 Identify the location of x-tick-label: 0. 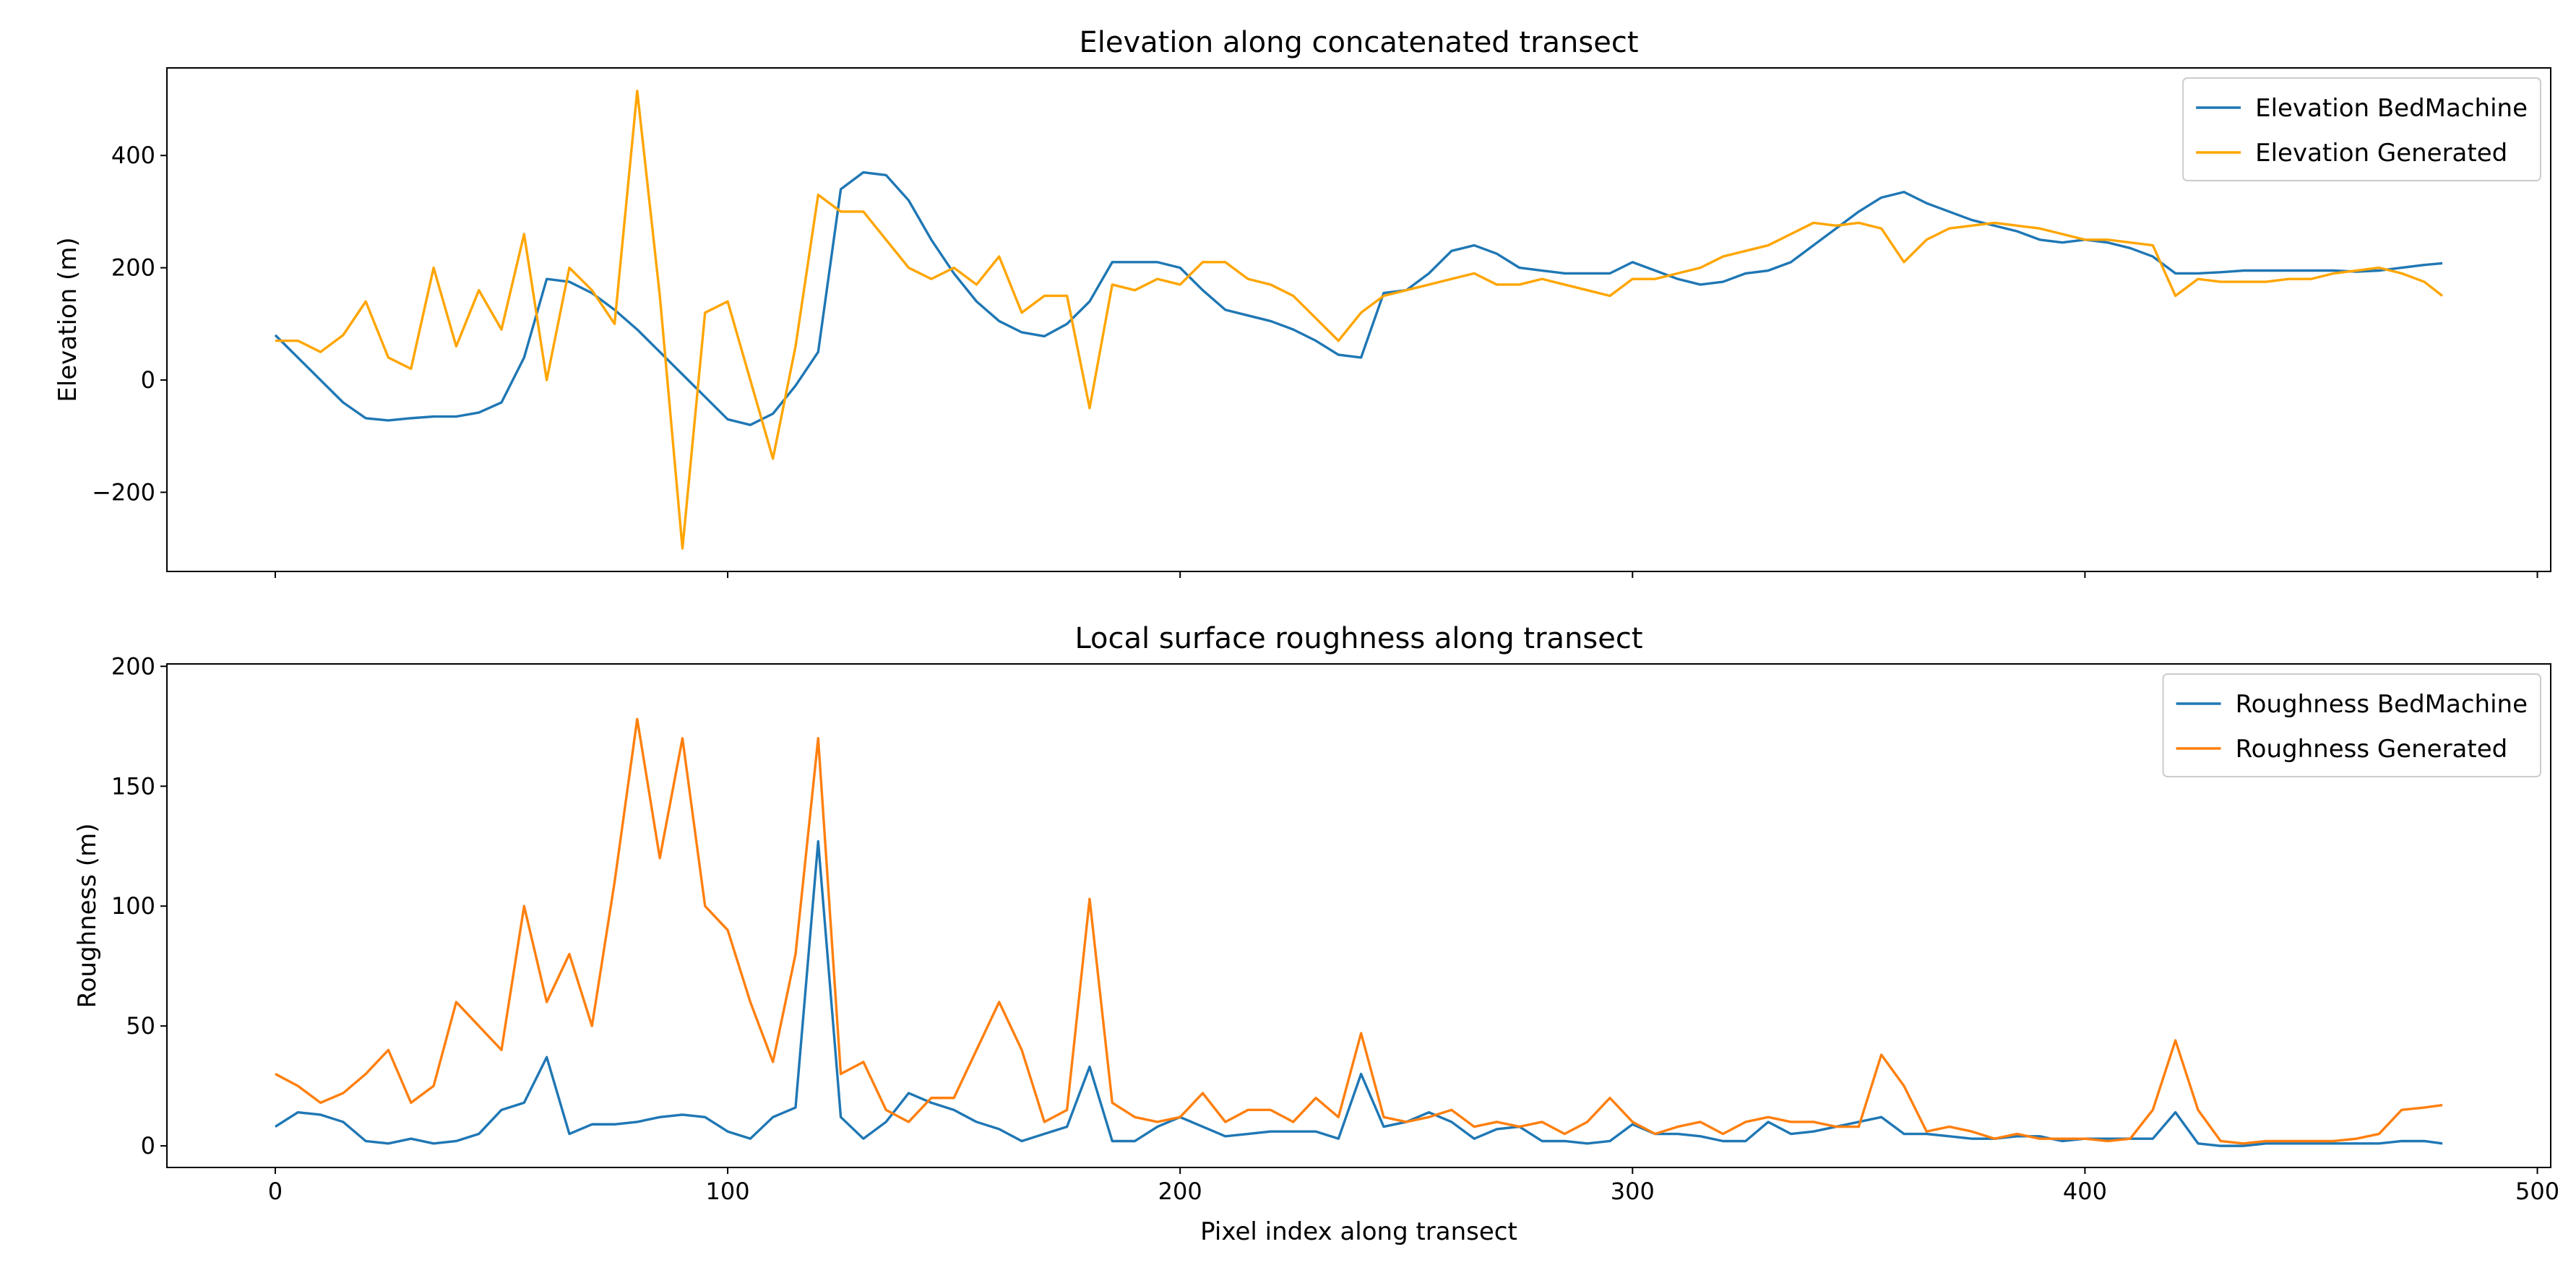
(275, 1191).